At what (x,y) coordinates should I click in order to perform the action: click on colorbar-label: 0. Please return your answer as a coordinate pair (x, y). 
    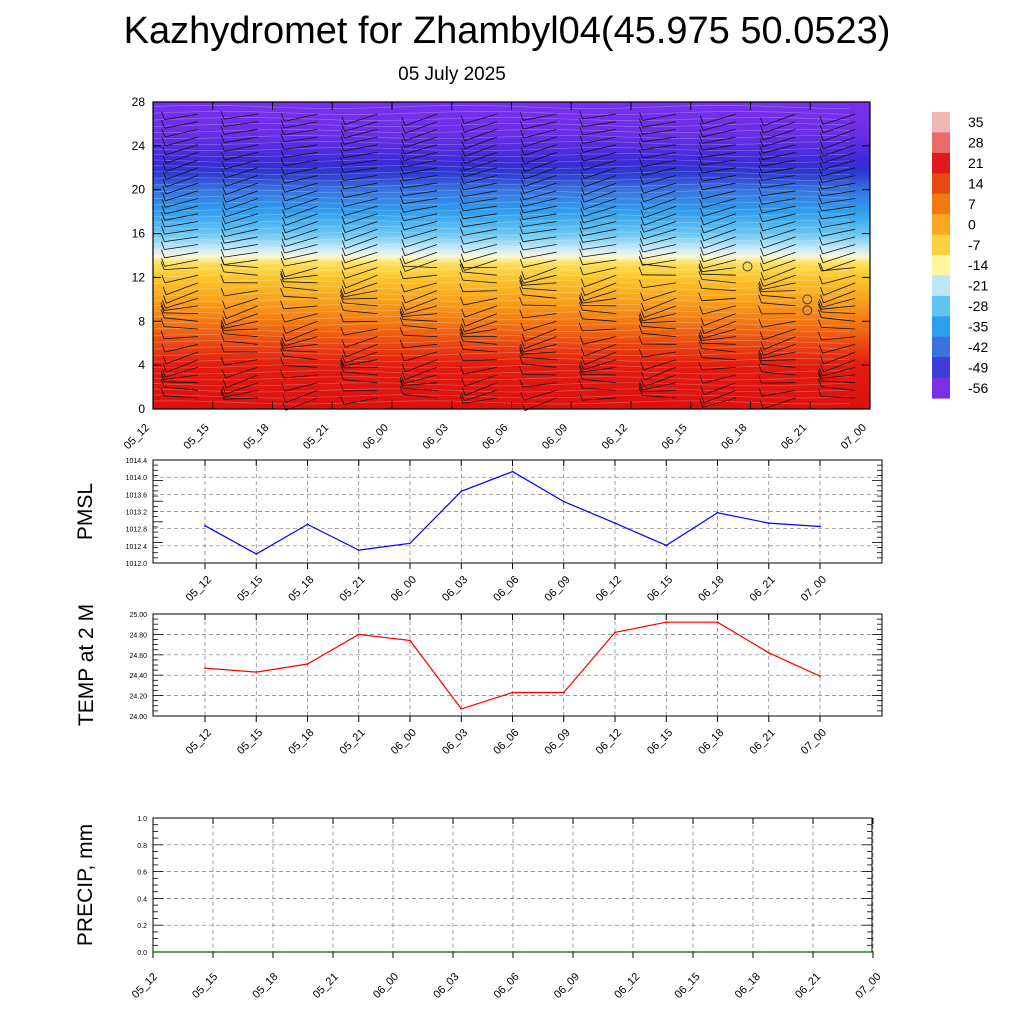
    Looking at the image, I should click on (972, 224).